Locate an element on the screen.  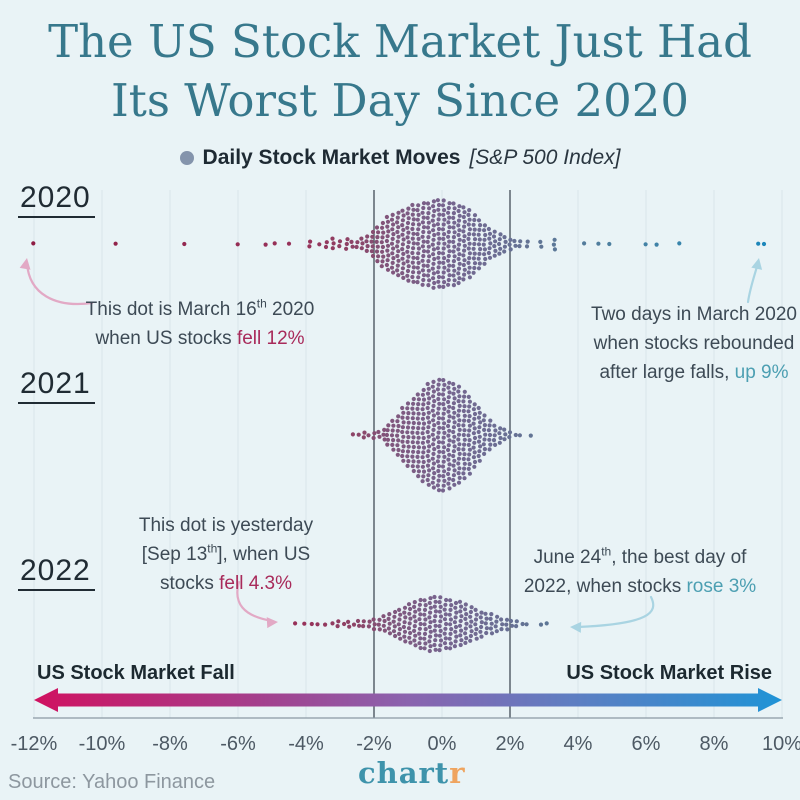
annotation-line: after large falls, up 9% is located at coordinates (694, 372).